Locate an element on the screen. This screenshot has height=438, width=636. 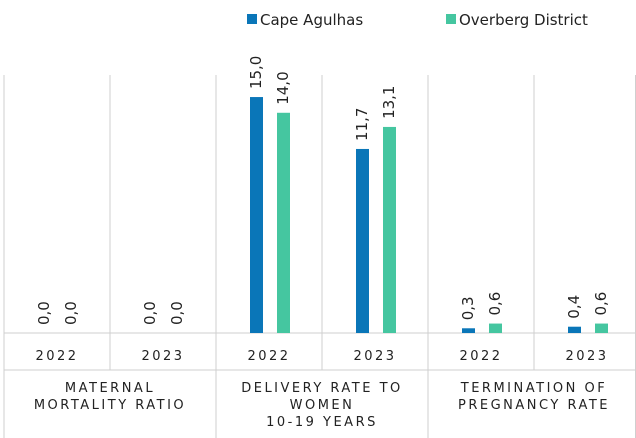
value-label: 14,0 is located at coordinates (283, 87).